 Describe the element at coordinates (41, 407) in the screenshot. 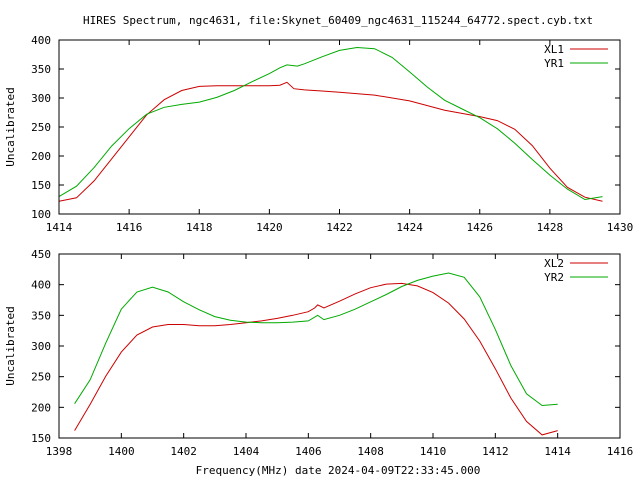

I see `lower-y-tick-label: 200` at that location.